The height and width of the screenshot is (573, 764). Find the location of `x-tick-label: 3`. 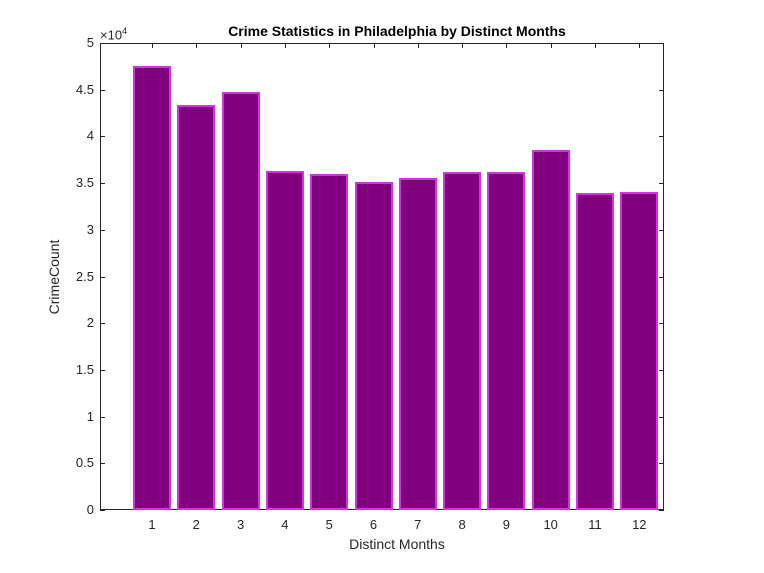

x-tick-label: 3 is located at coordinates (240, 524).